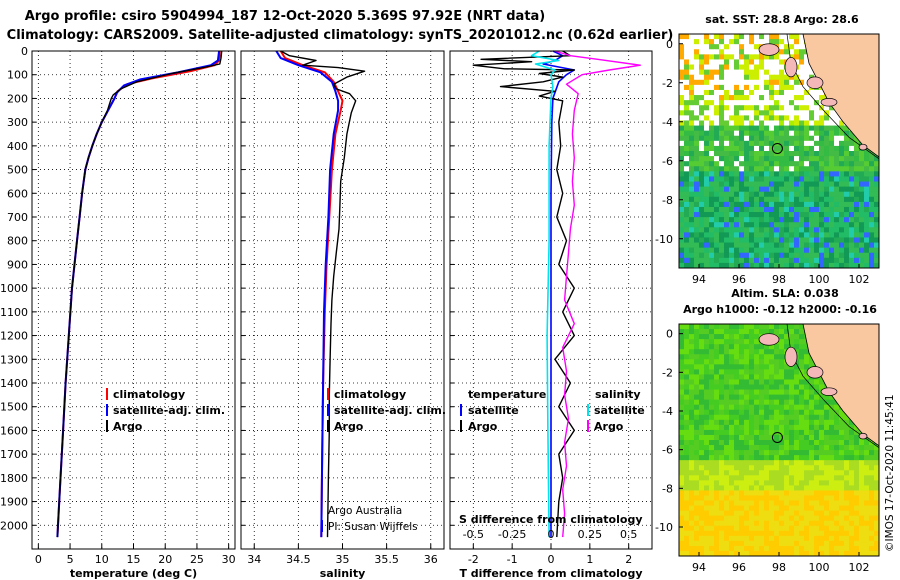  I want to click on argo-float-marker, so click(777, 148).